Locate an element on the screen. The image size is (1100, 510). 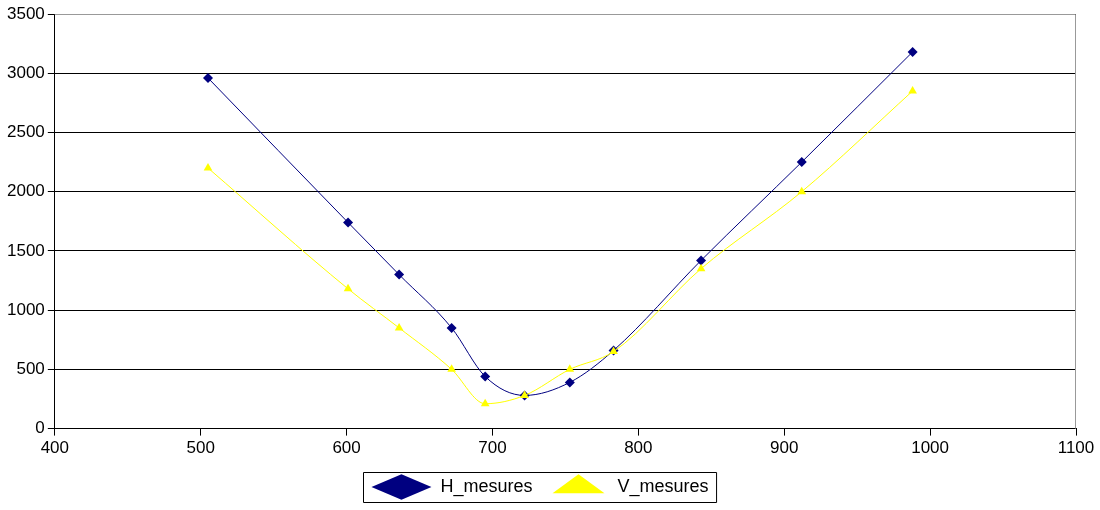
legend-label: V_mesures is located at coordinates (663, 486).